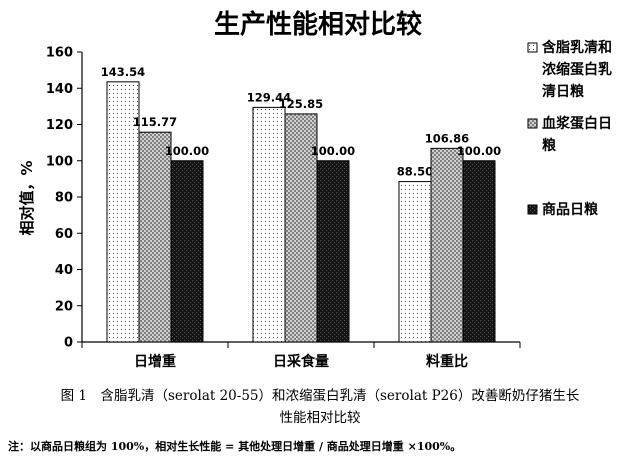 This screenshot has height=457, width=640. I want to click on data-label: 125.85, so click(301, 104).